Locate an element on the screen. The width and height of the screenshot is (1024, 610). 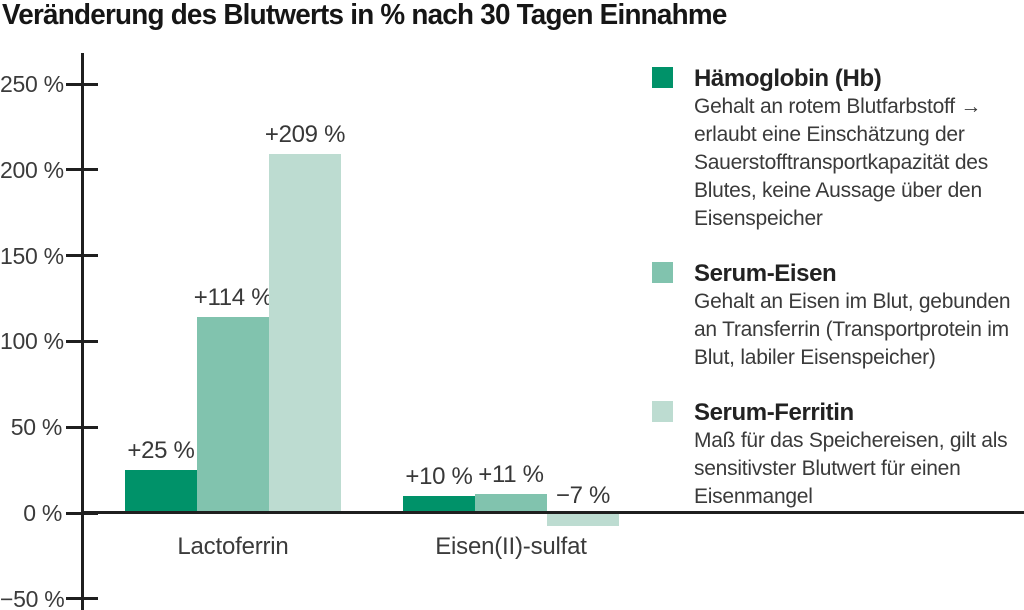
y-axis-tick-label: −50 % is located at coordinates (32, 597).